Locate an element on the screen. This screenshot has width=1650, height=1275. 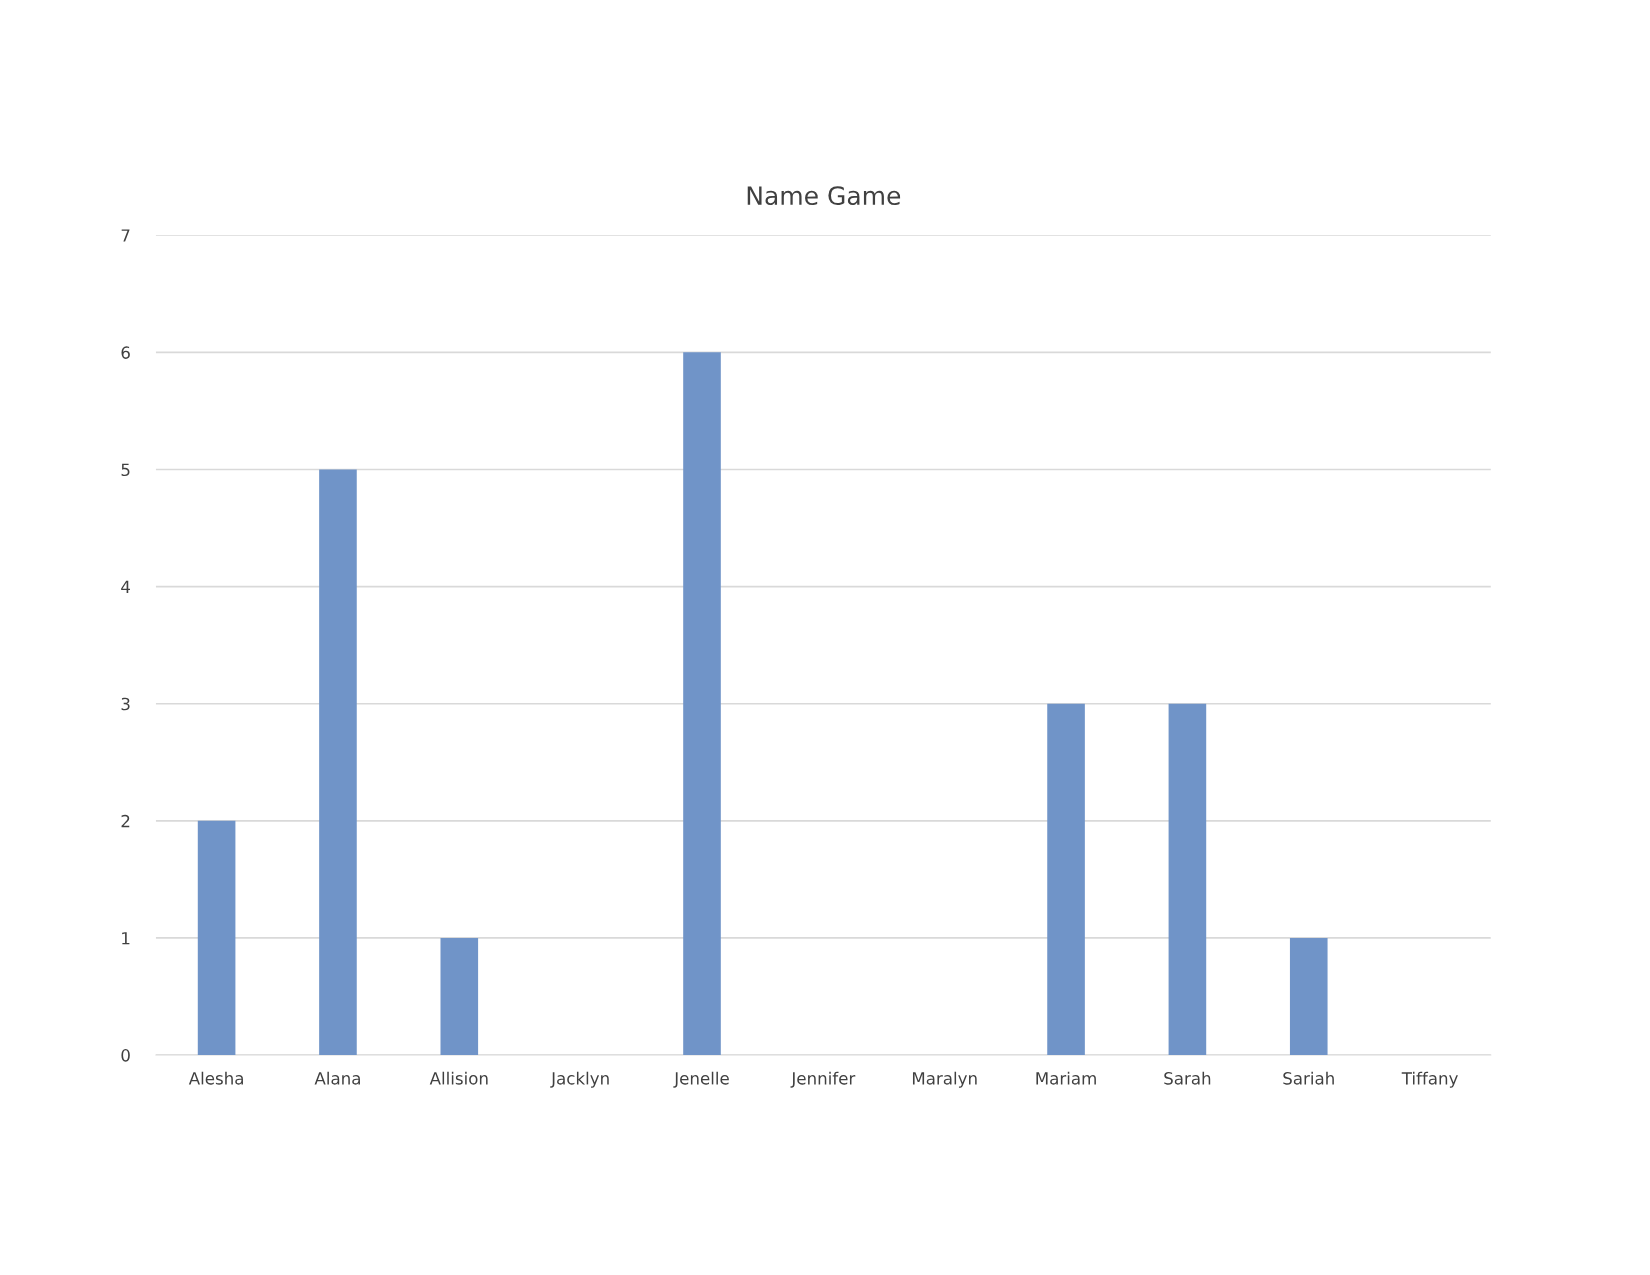
x-tick-label: Jennifer is located at coordinates (823, 1079).